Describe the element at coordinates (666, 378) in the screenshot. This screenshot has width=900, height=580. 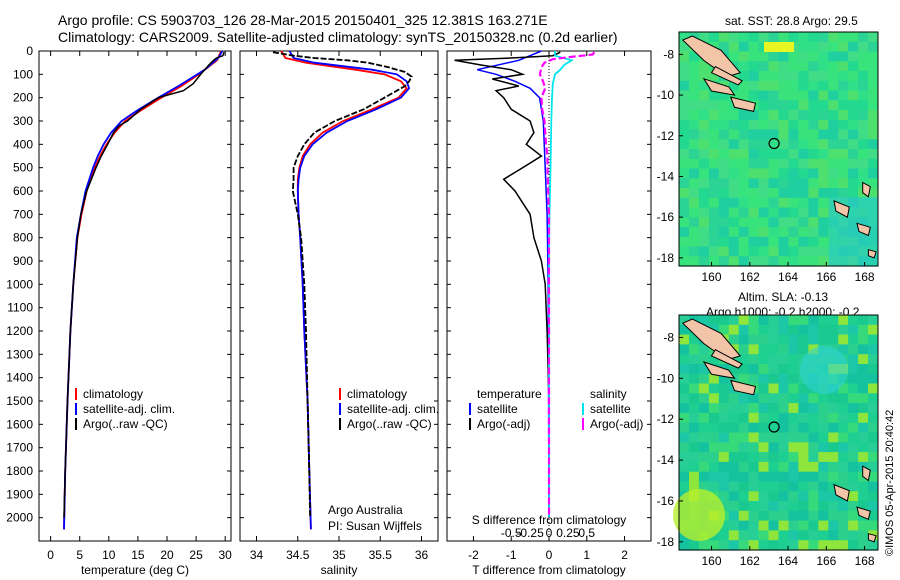
I see `map-y-tick-label-2-1: -10` at that location.